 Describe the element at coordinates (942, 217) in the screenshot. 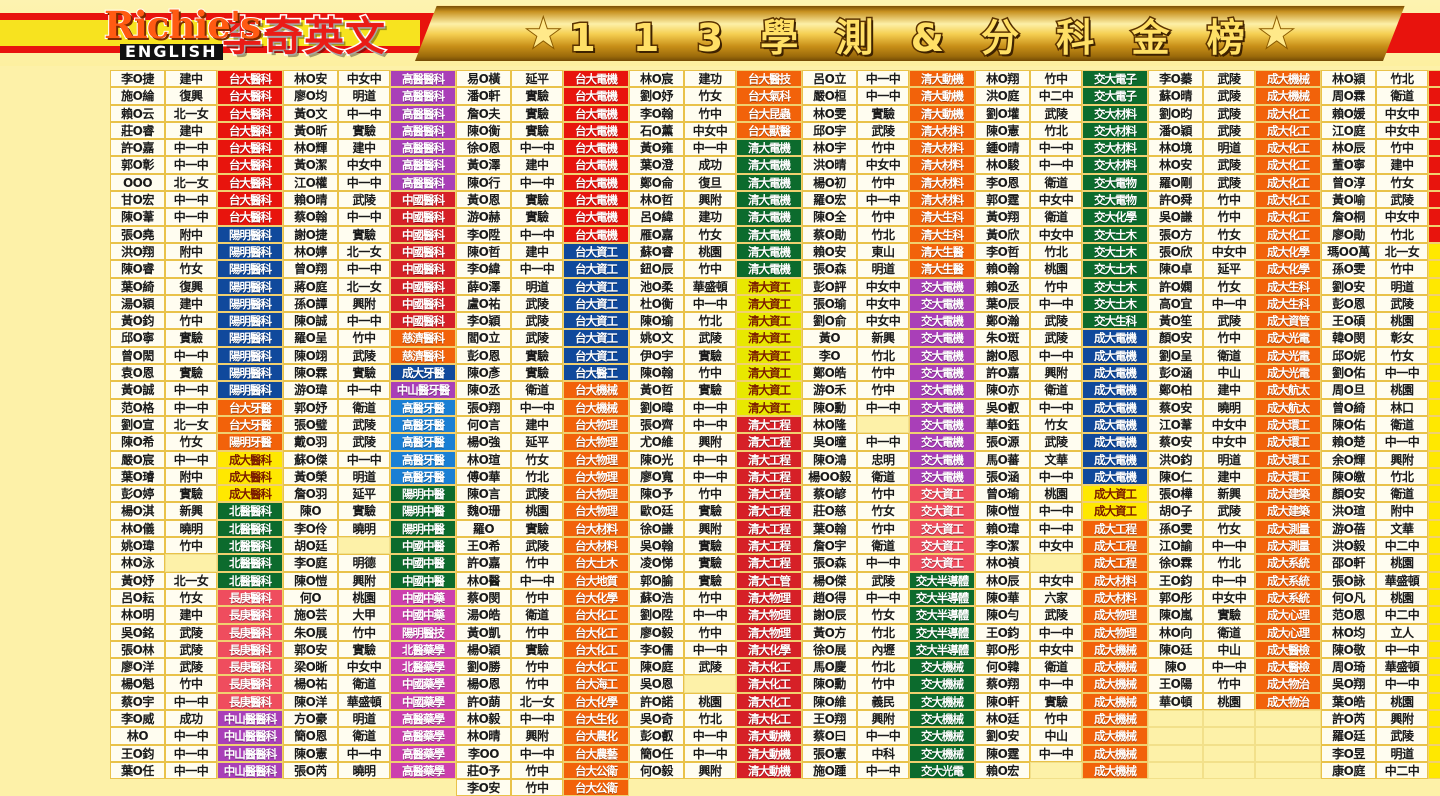

I see `admitted-department: 清大生科` at that location.